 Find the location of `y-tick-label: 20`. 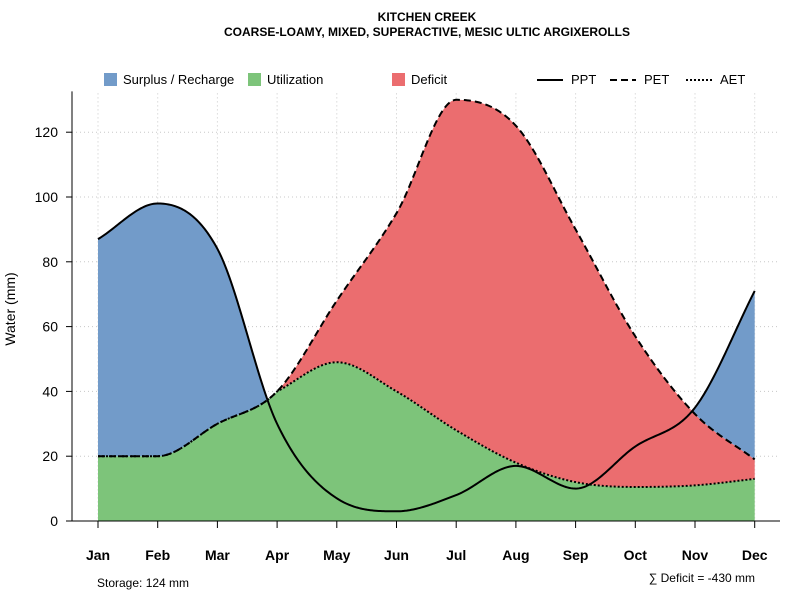

y-tick-label: 20 is located at coordinates (50, 456).